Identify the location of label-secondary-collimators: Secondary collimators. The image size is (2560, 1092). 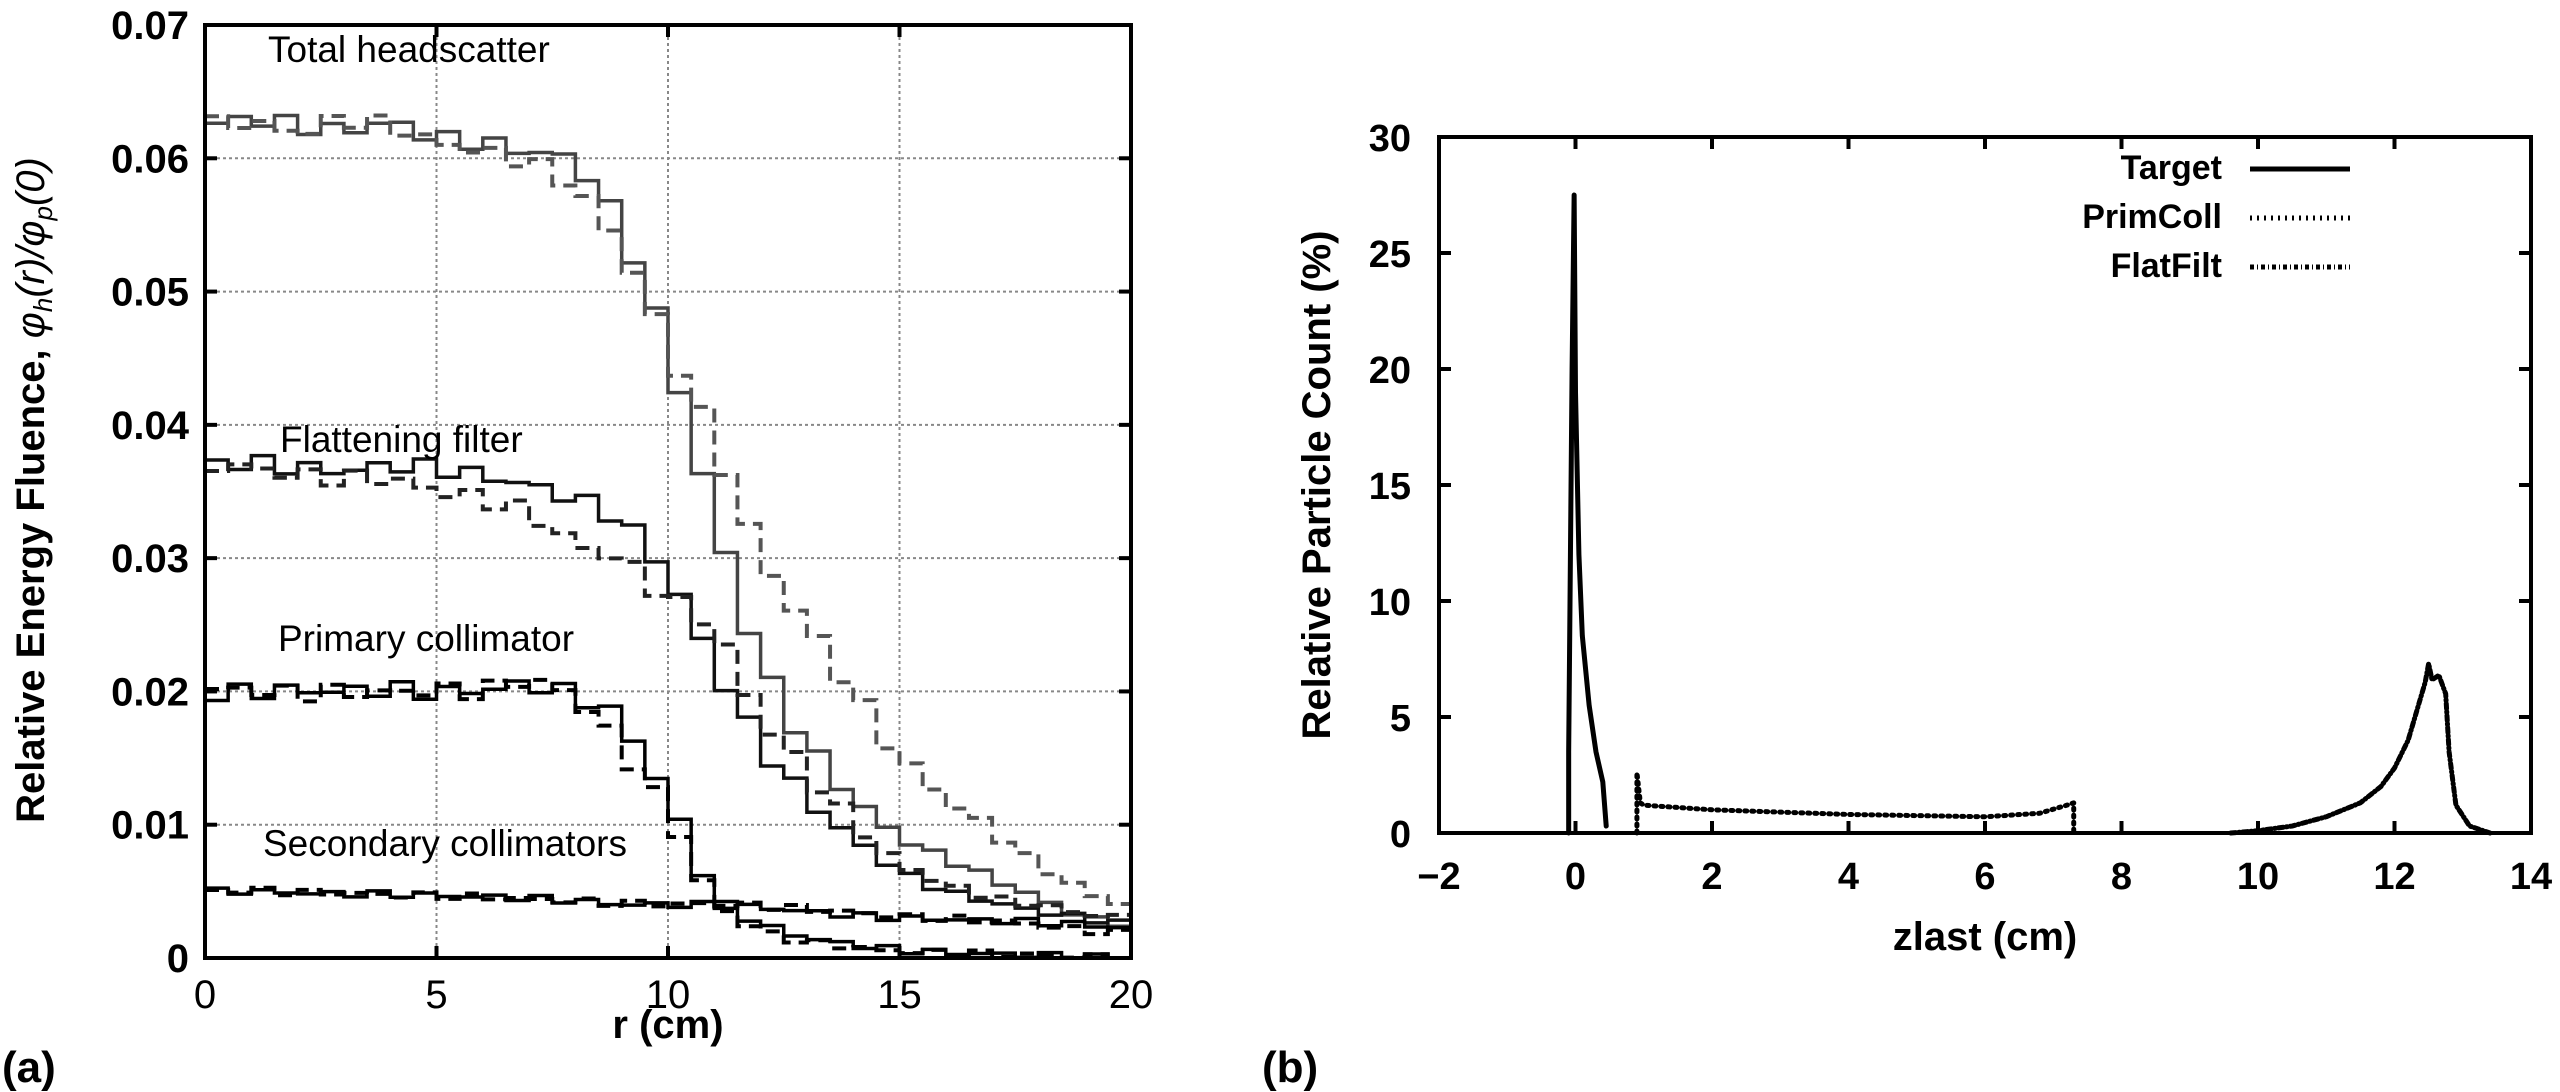
(445, 843).